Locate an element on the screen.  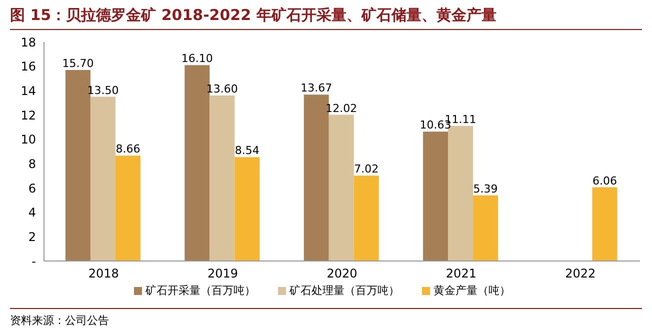
y-tick-label: 14 is located at coordinates (28, 91).